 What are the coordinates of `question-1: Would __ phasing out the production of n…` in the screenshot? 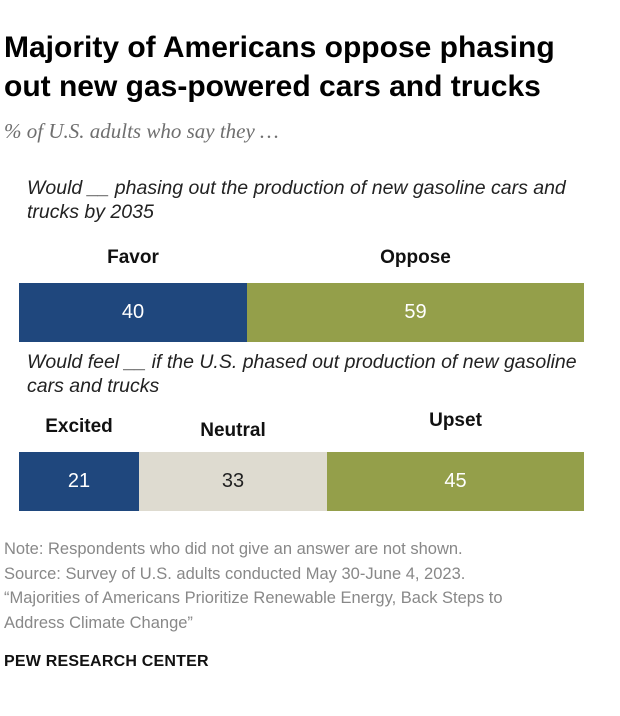 It's located at (296, 200).